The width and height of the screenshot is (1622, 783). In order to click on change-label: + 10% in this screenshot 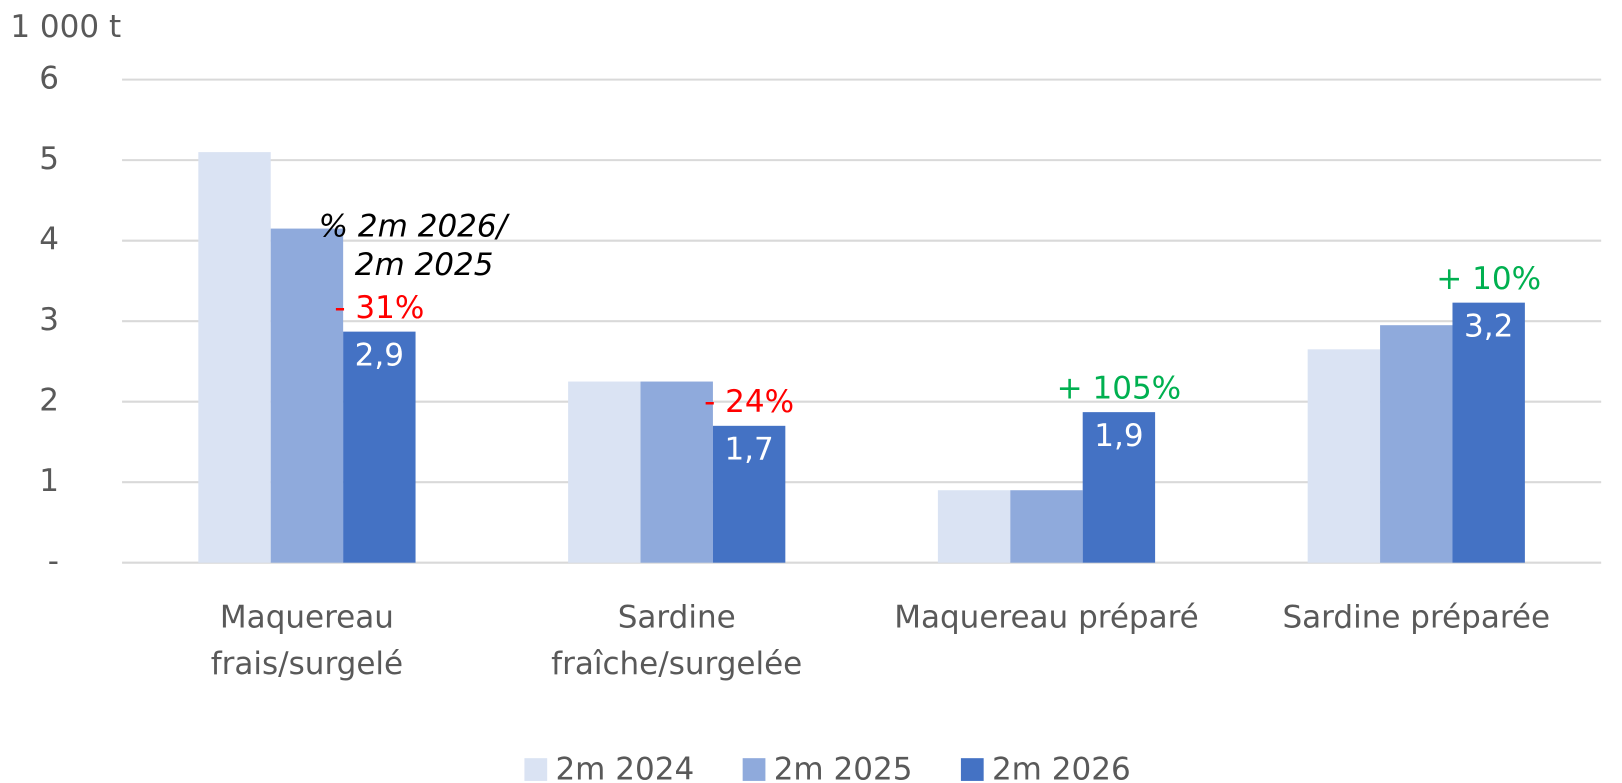, I will do `click(1488, 279)`.